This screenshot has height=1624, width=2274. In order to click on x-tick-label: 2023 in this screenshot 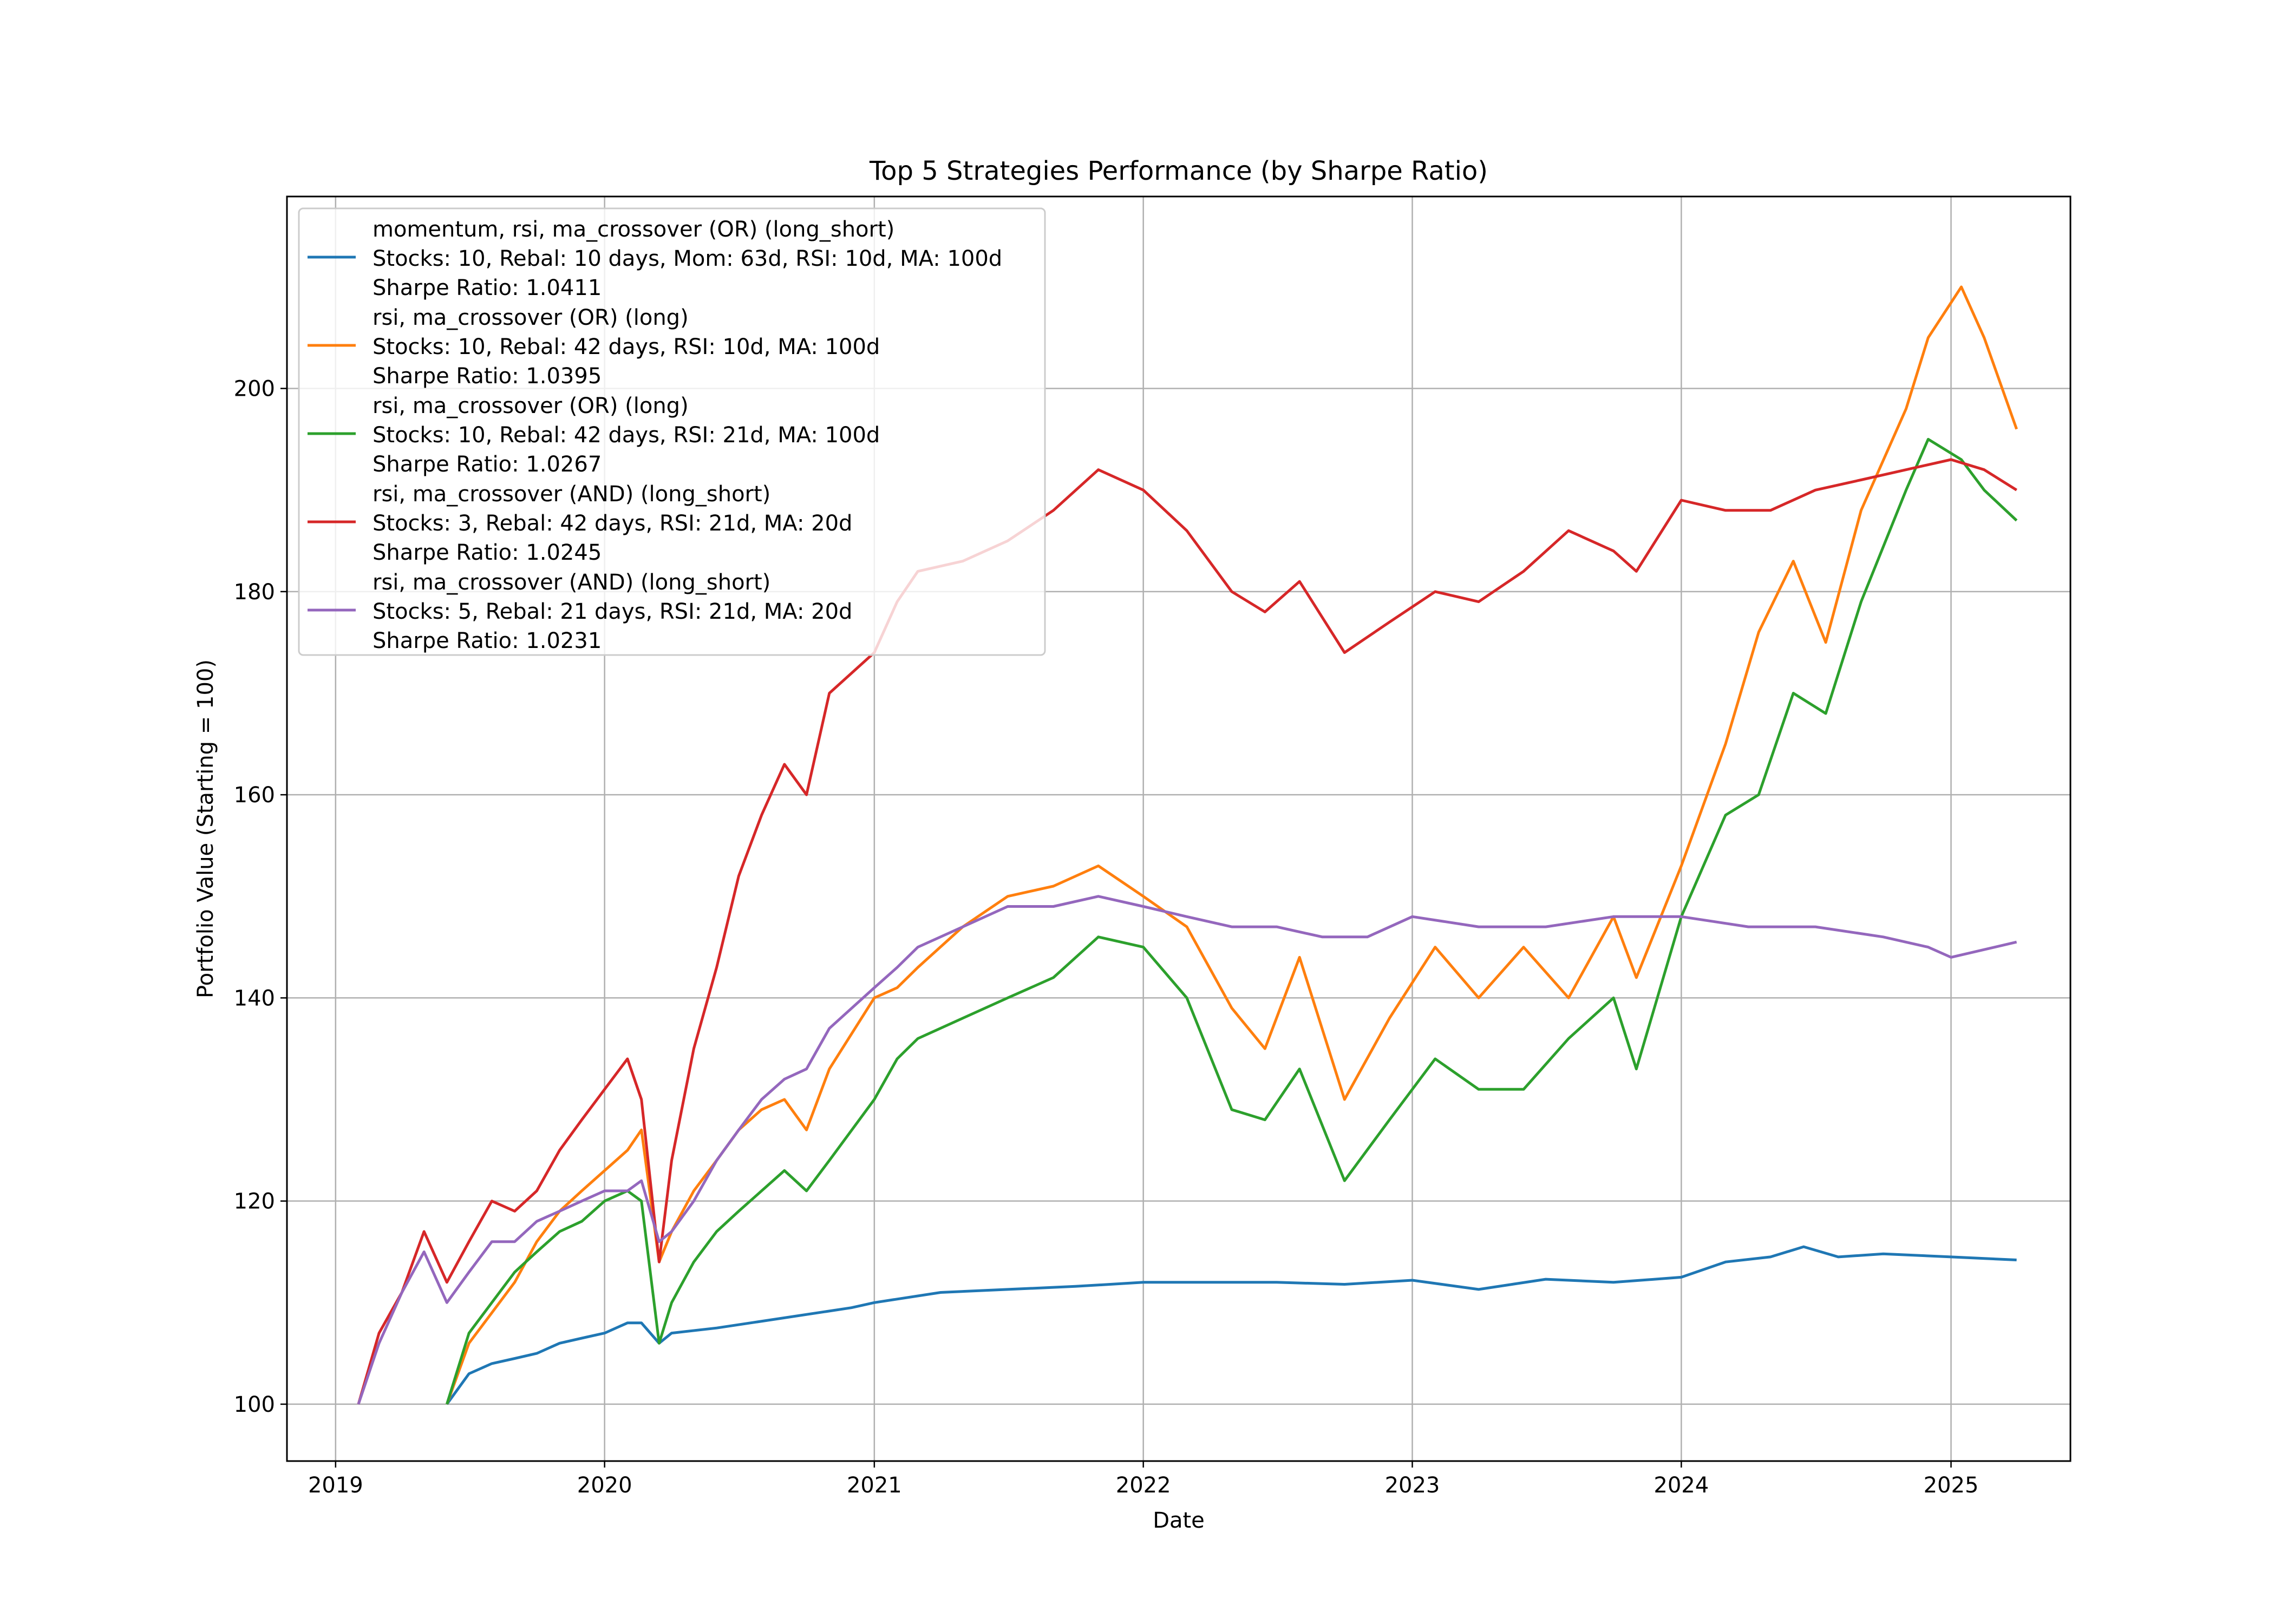, I will do `click(1413, 1486)`.